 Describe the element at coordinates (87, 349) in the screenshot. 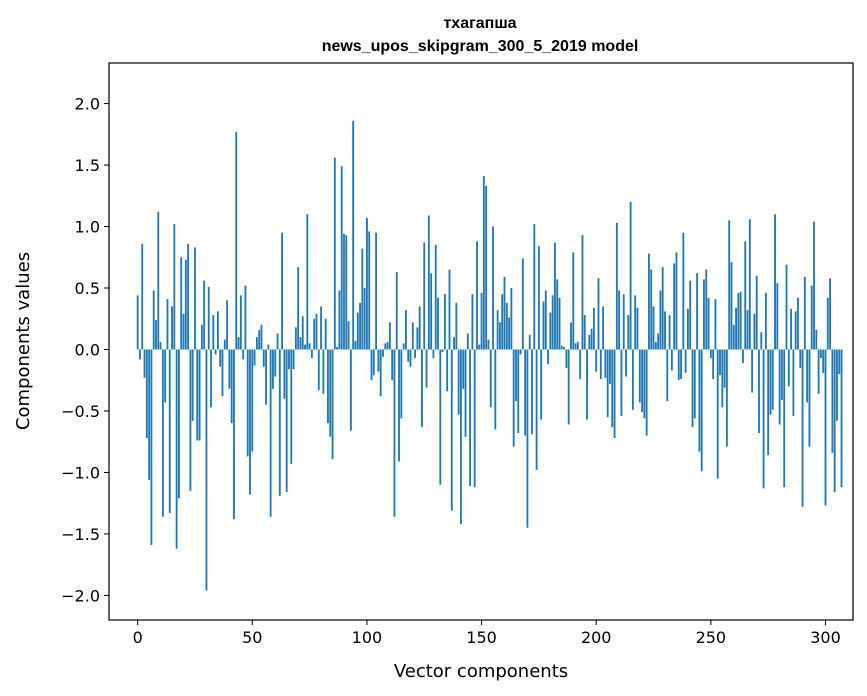

I see `y-tick-label-4: 0.0` at that location.